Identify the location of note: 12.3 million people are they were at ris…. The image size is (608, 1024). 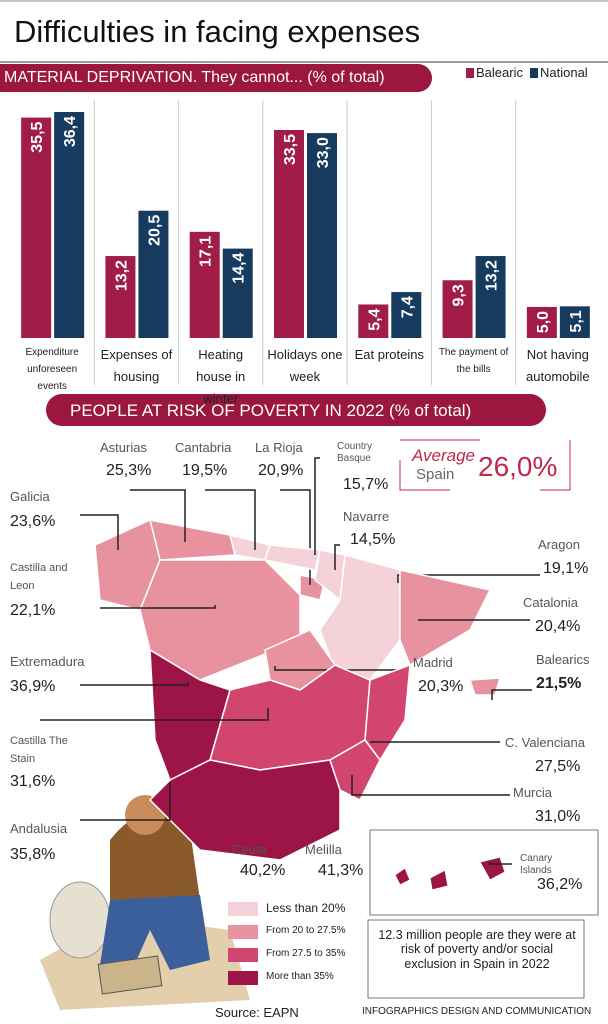
(477, 949).